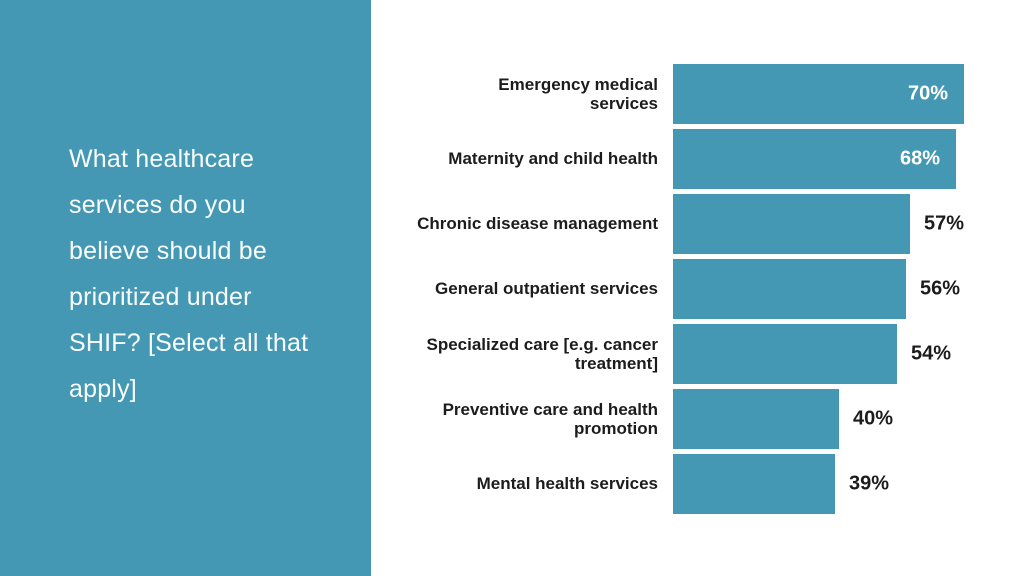 This screenshot has height=576, width=1024. Describe the element at coordinates (944, 223) in the screenshot. I see `value-label: 57%` at that location.